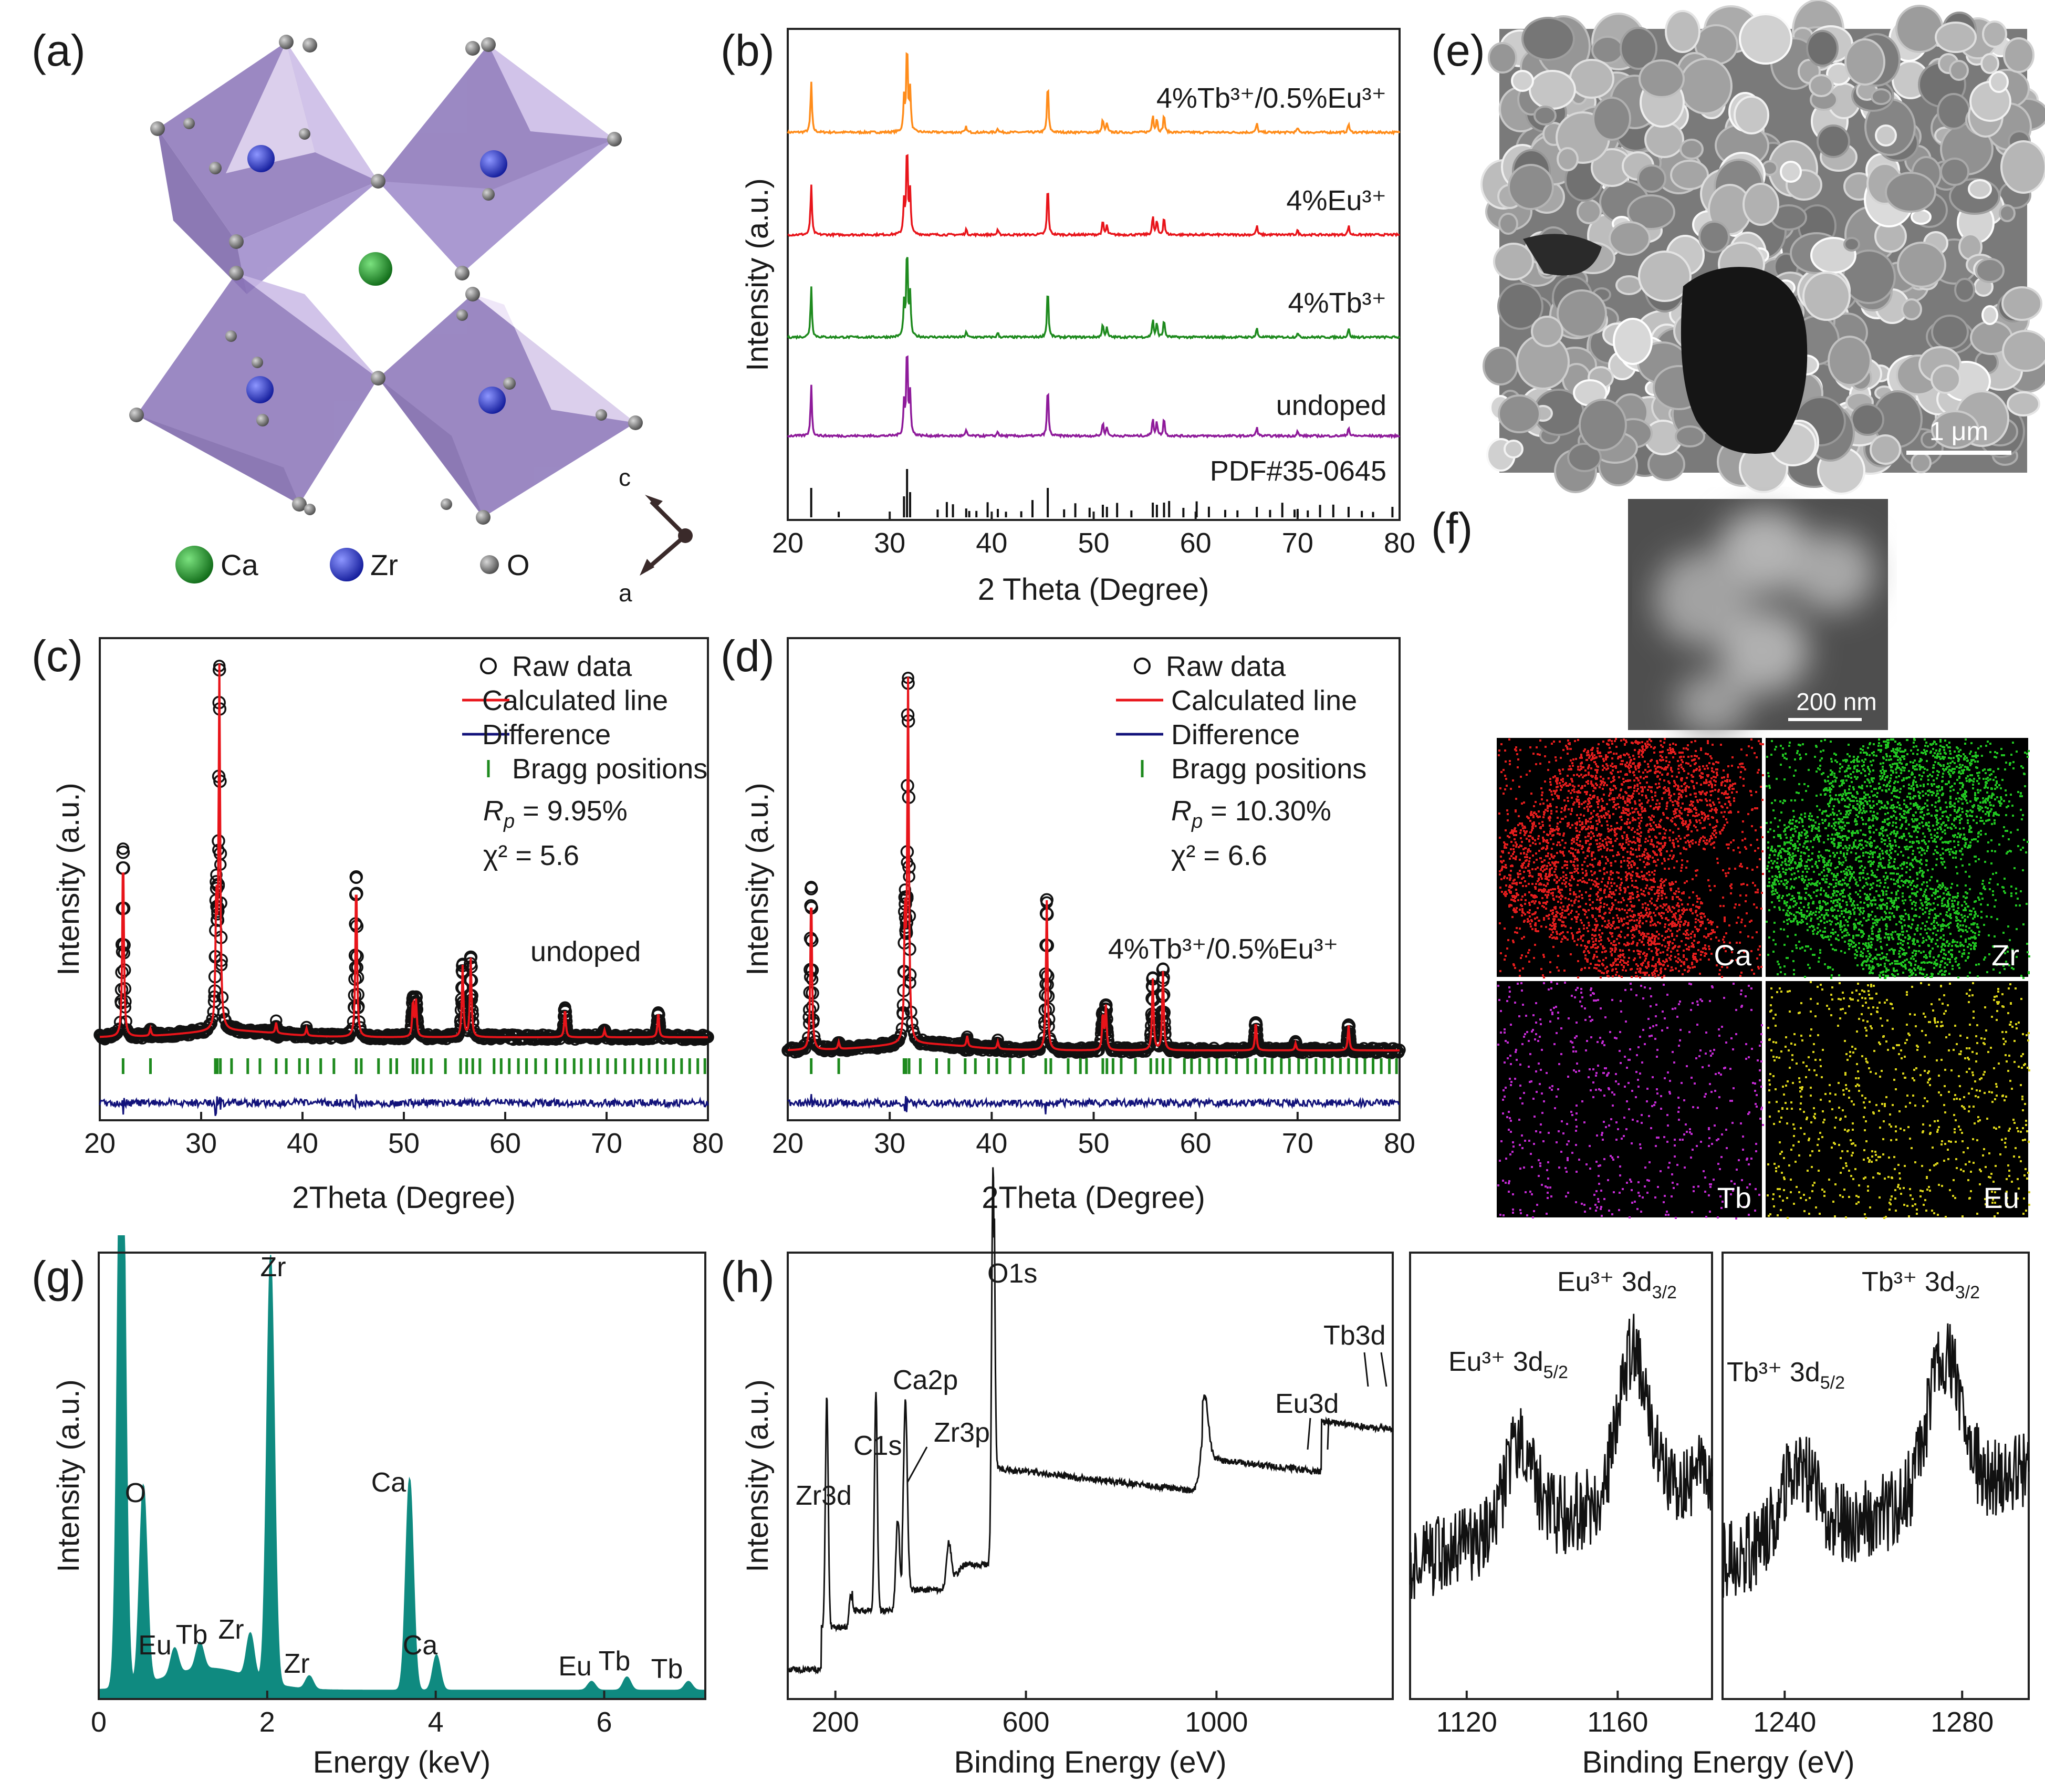 The height and width of the screenshot is (1792, 2045). I want to click on atom-zr, so click(492, 401).